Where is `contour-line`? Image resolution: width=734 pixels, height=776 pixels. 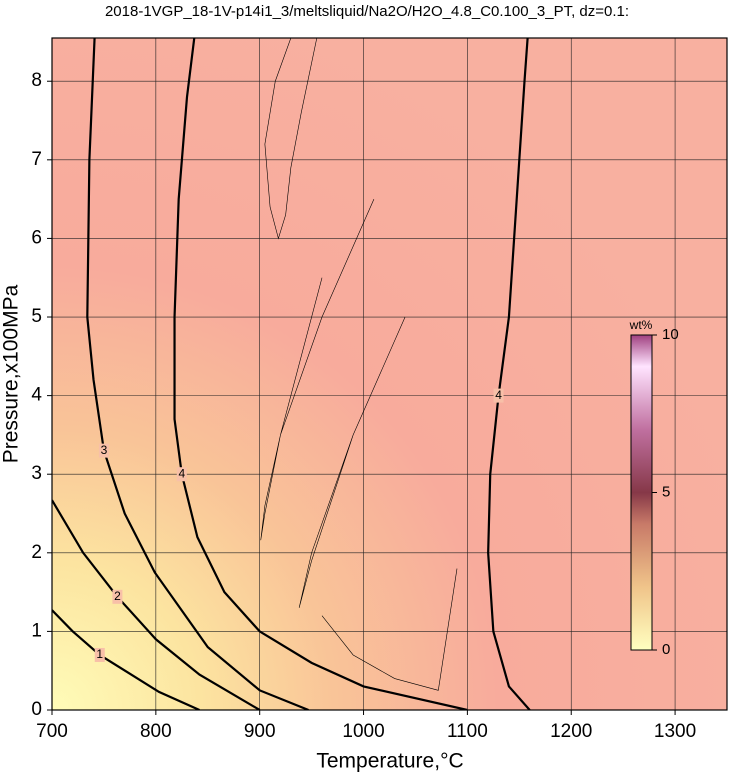 contour-line is located at coordinates (156, 604).